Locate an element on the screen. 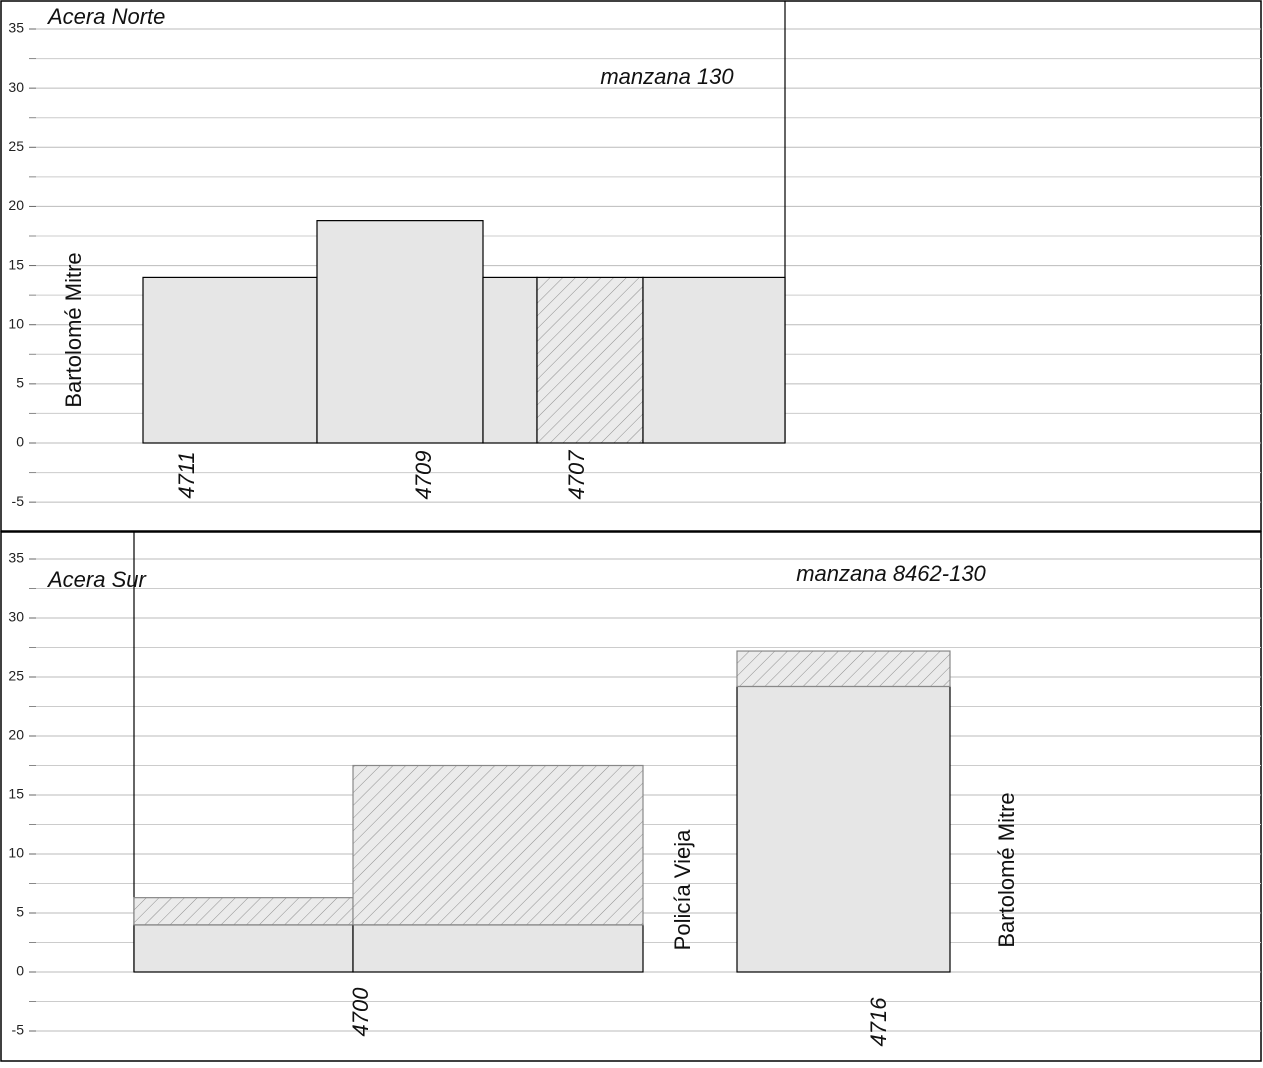 Image resolution: width=1263 pixels, height=1068 pixels. lot-label: 4716 is located at coordinates (878, 1022).